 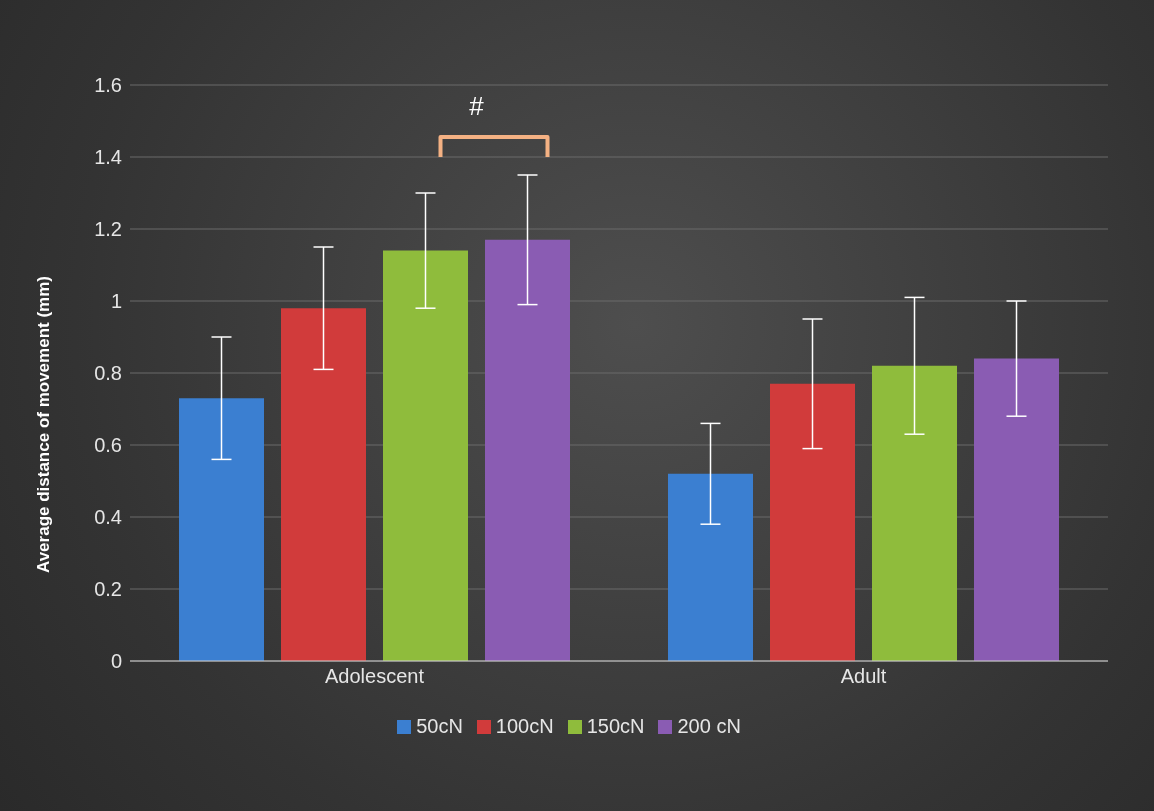 I want to click on y-tick-label: 0.2, so click(x=108, y=589).